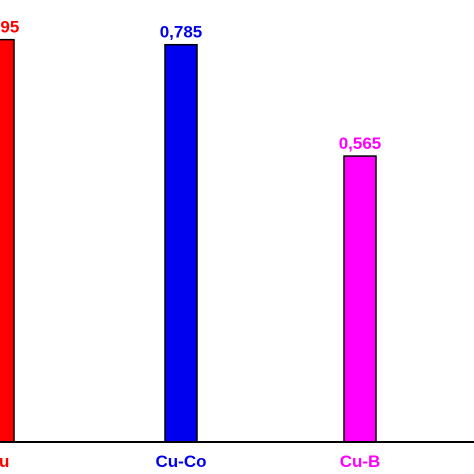 This screenshot has height=474, width=474. Describe the element at coordinates (181, 461) in the screenshot. I see `category-label-cu-co: Cu-Co` at that location.